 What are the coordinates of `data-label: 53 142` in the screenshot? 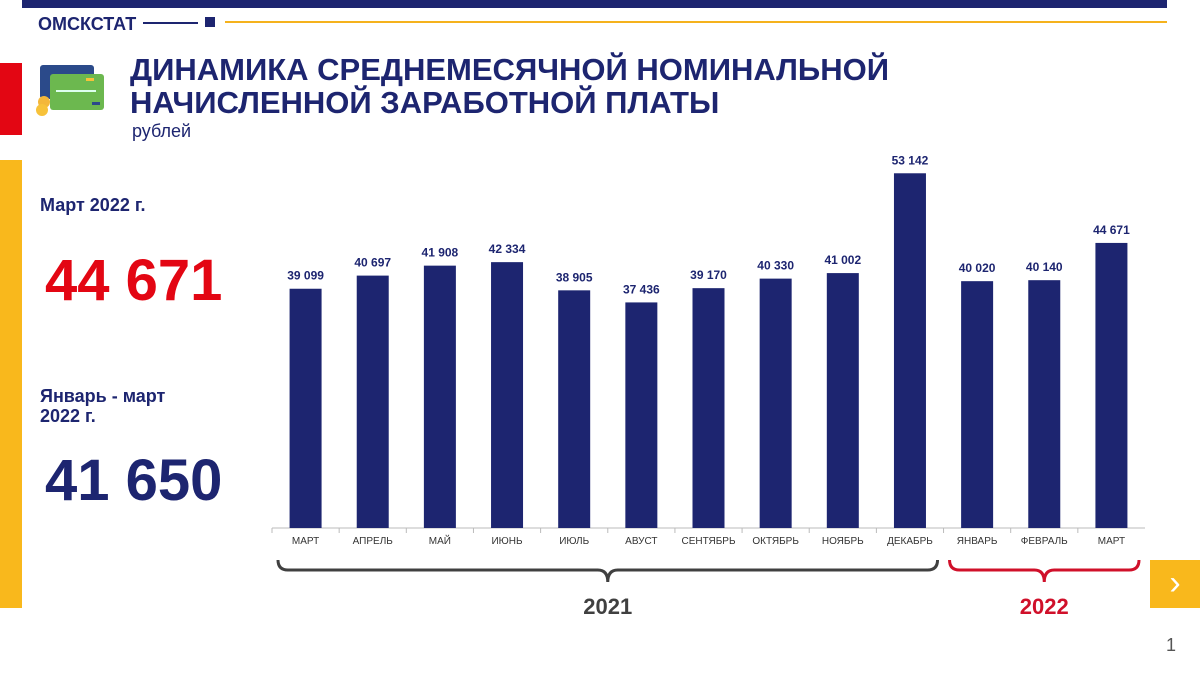 It's located at (910, 160).